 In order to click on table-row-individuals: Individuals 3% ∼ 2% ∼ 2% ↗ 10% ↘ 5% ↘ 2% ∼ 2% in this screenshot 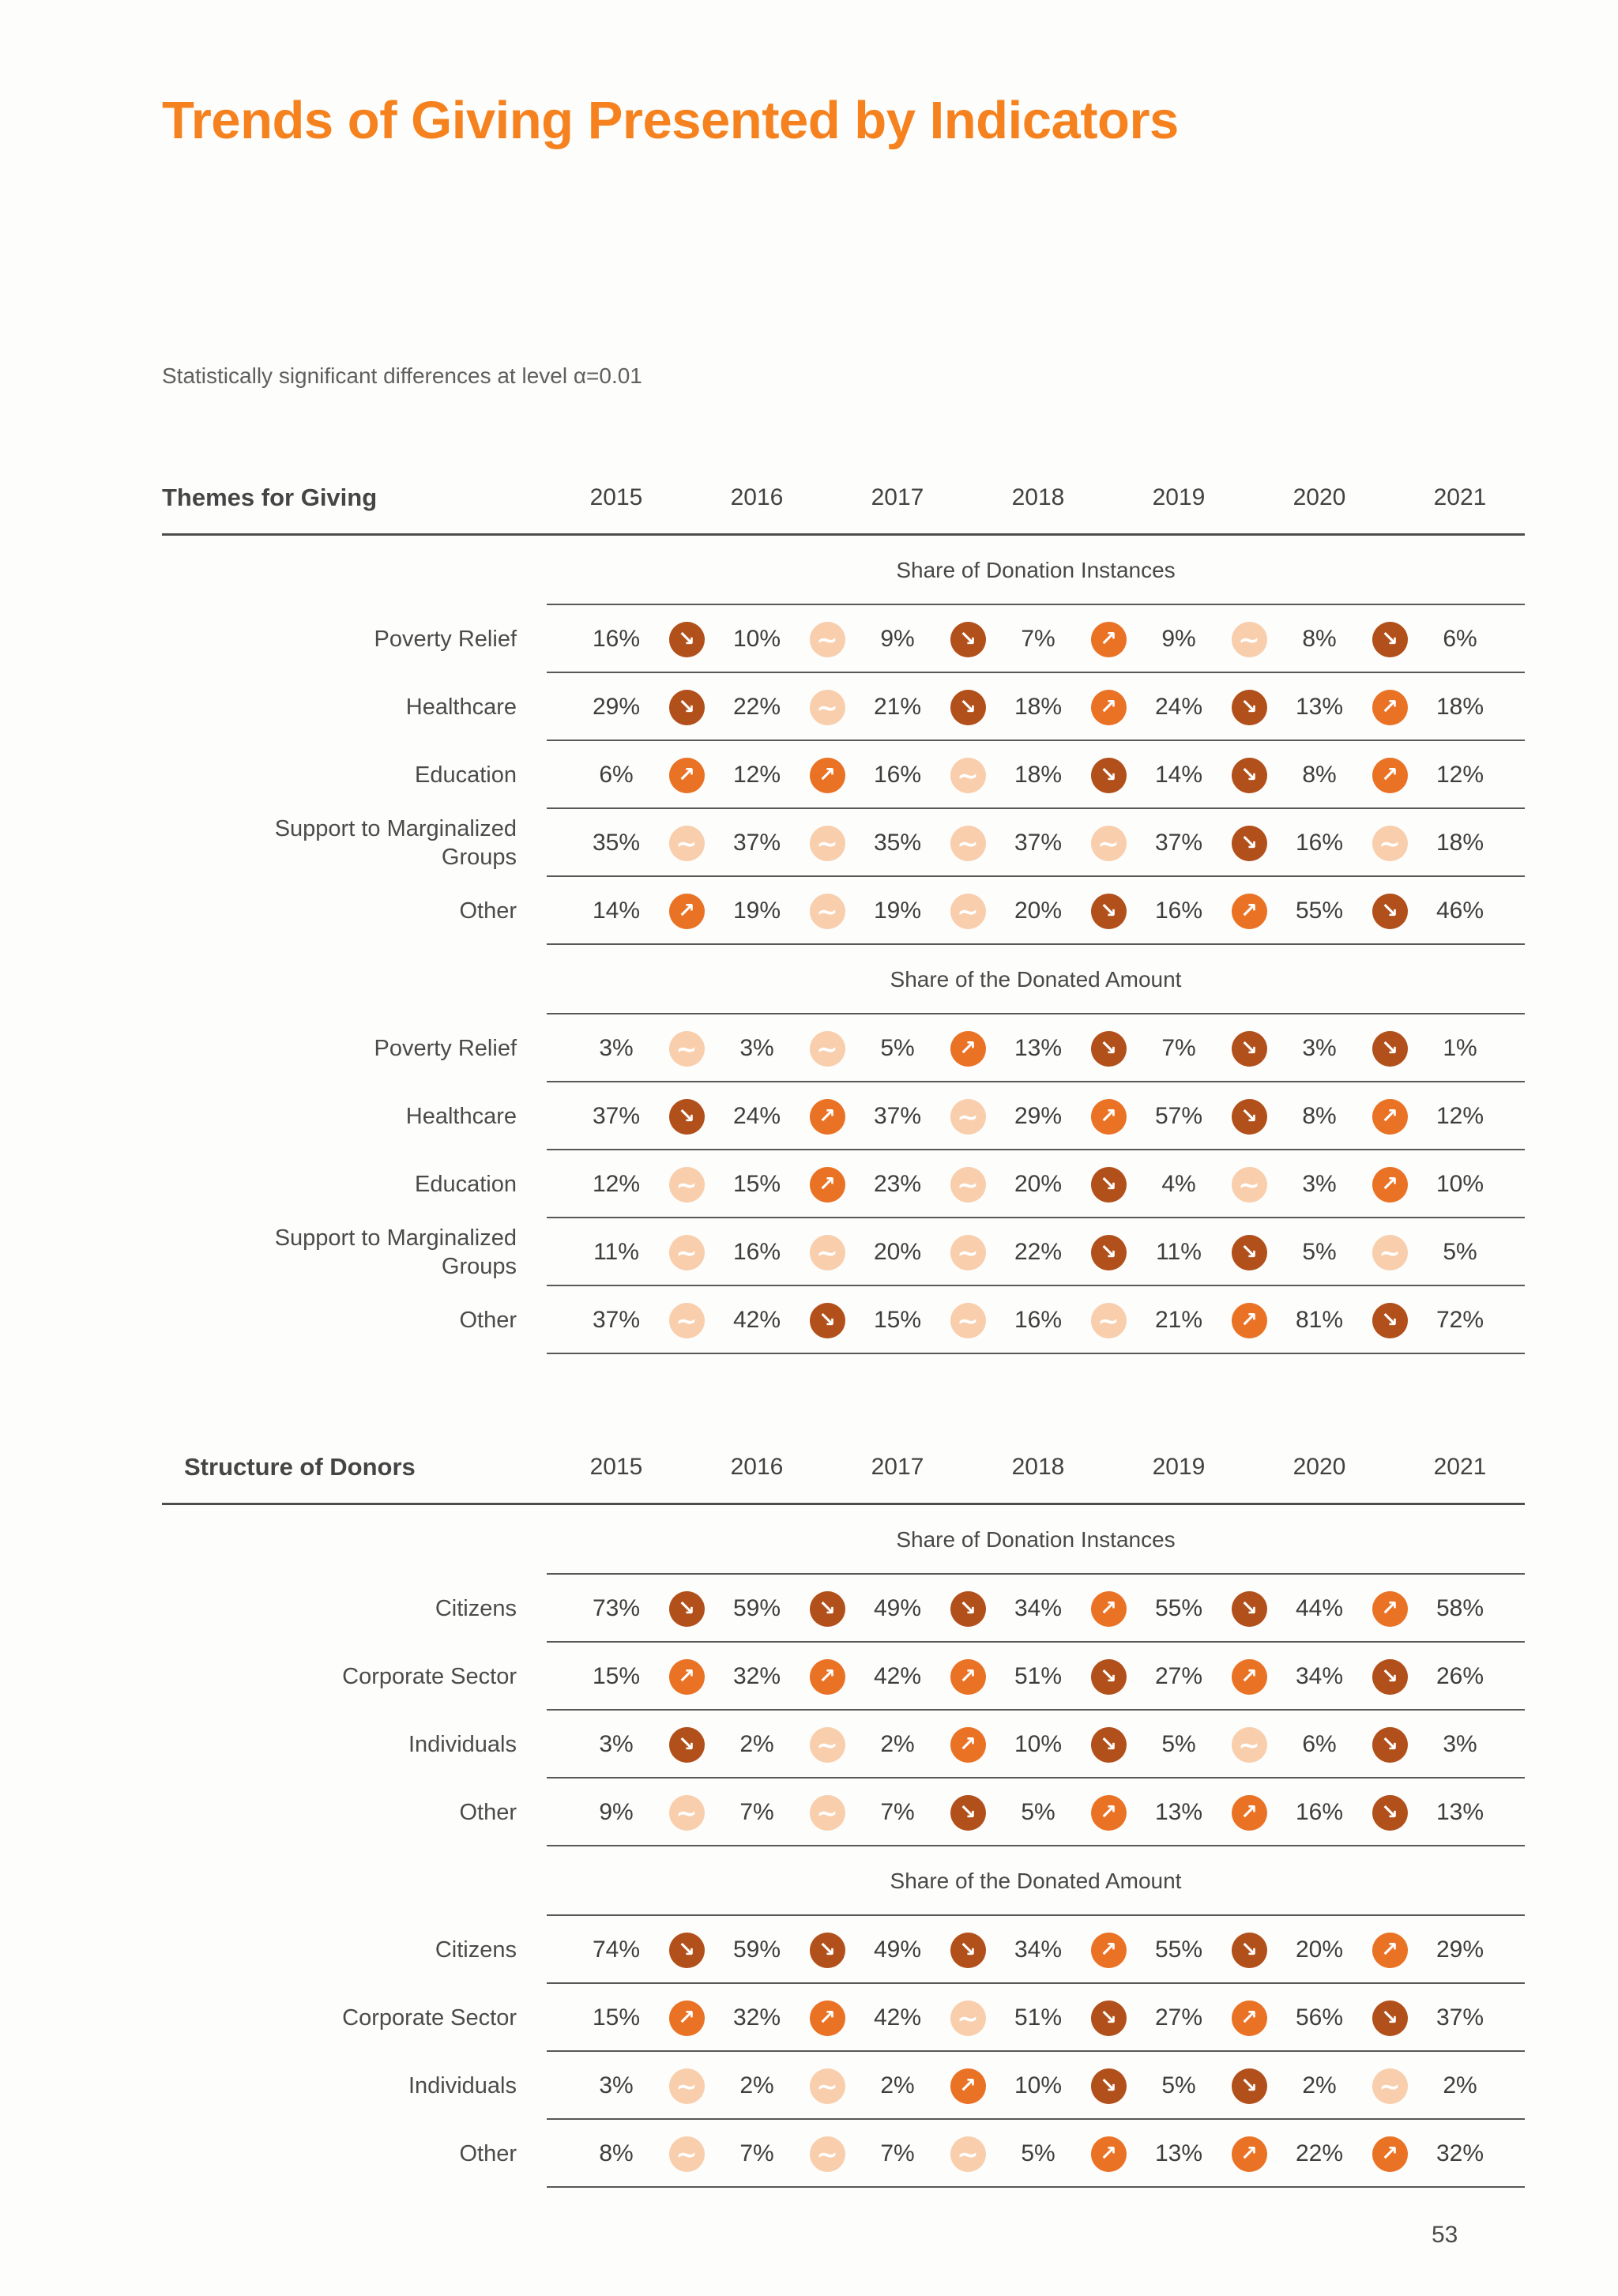, I will do `click(843, 2086)`.